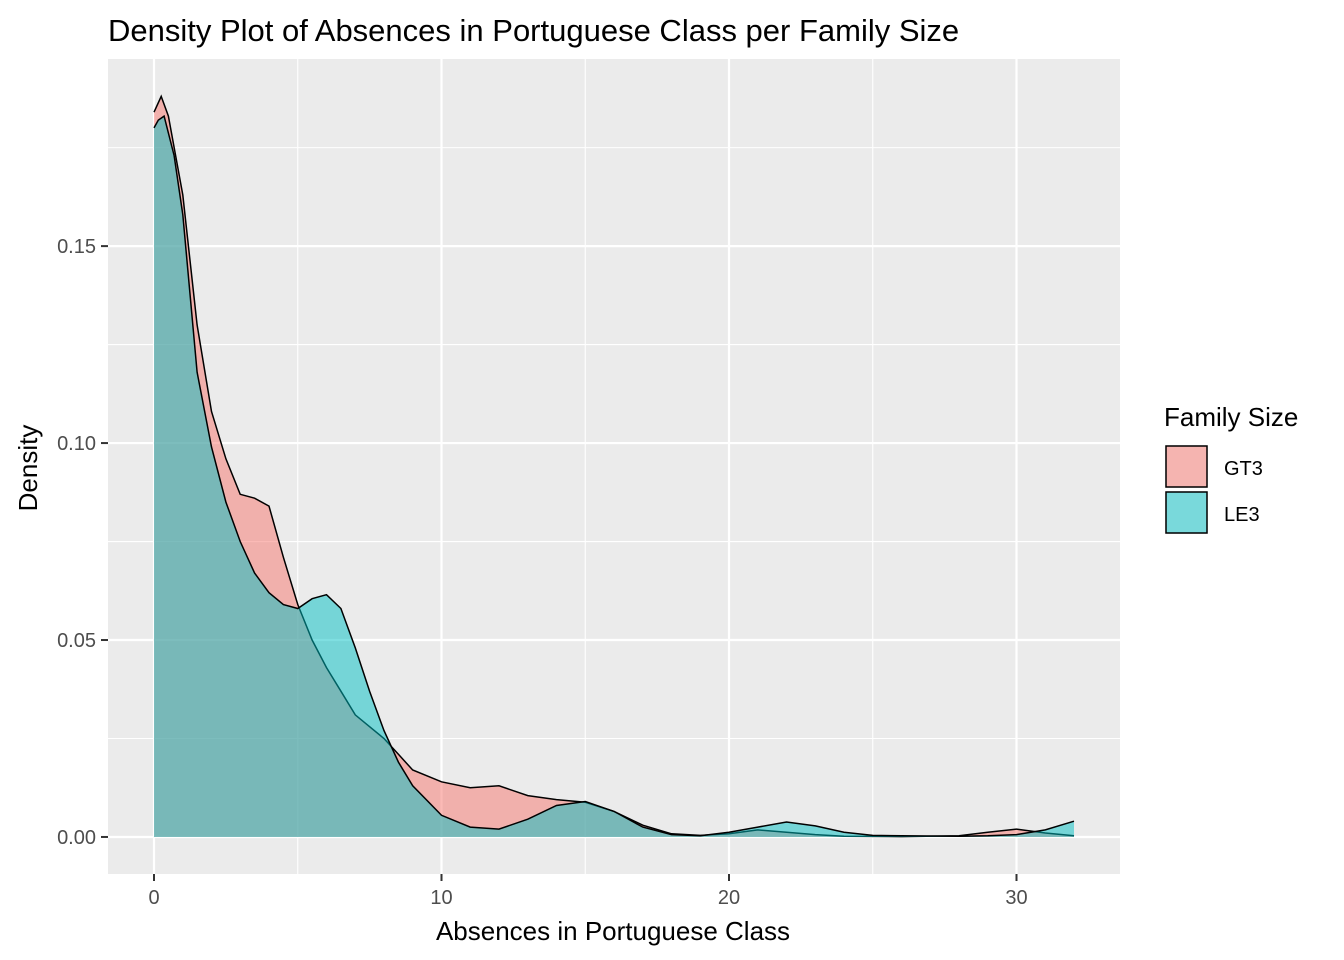  I want to click on legend: Family Size GT3 LE3, so click(1231, 468).